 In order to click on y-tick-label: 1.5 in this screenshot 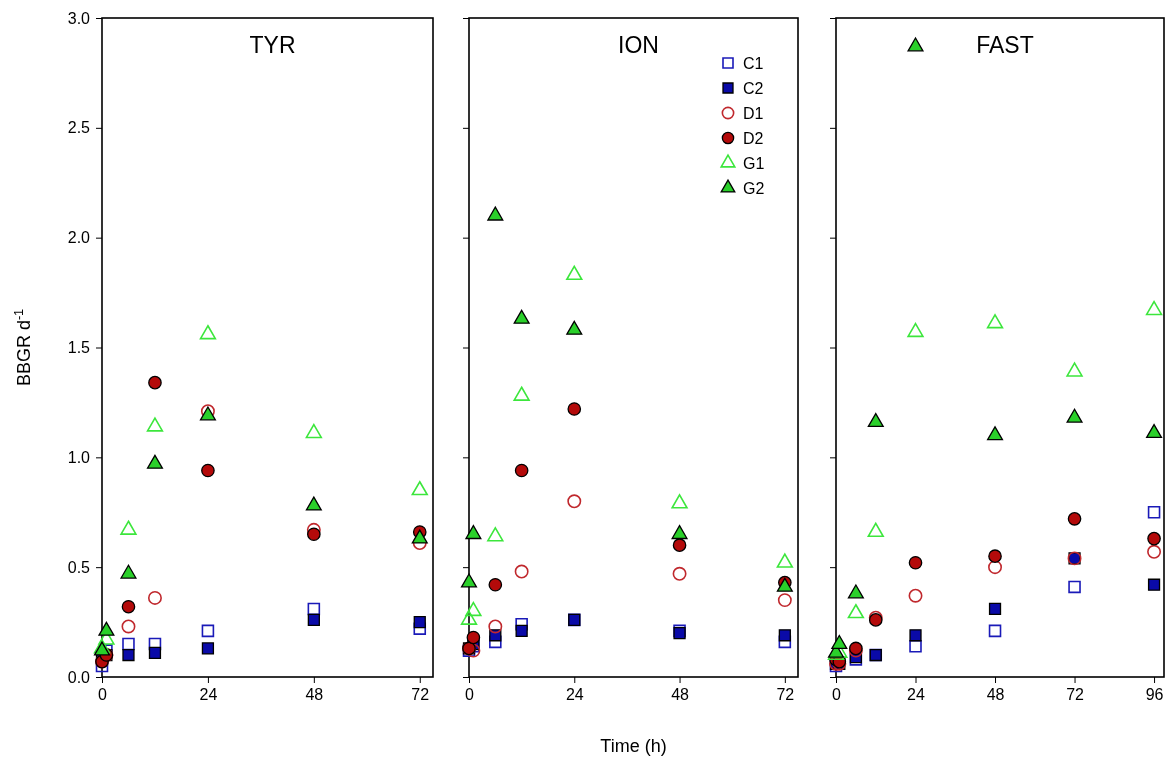, I will do `click(79, 348)`.